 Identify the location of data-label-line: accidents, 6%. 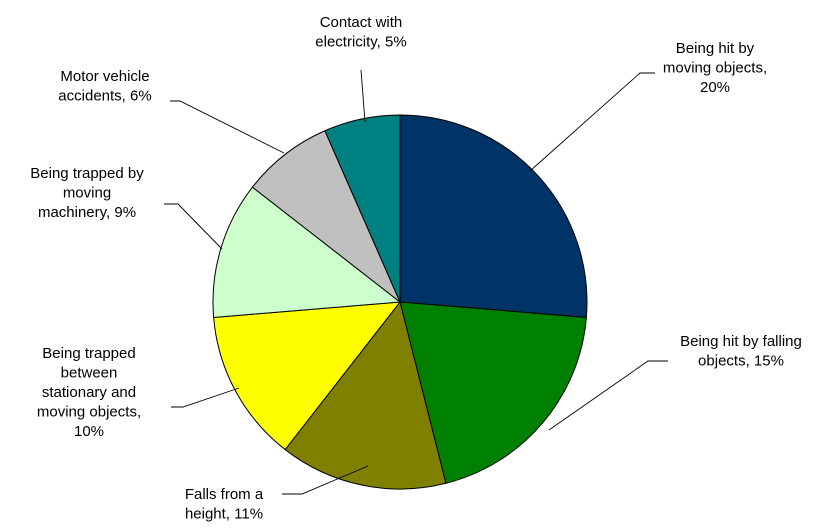
(104, 96).